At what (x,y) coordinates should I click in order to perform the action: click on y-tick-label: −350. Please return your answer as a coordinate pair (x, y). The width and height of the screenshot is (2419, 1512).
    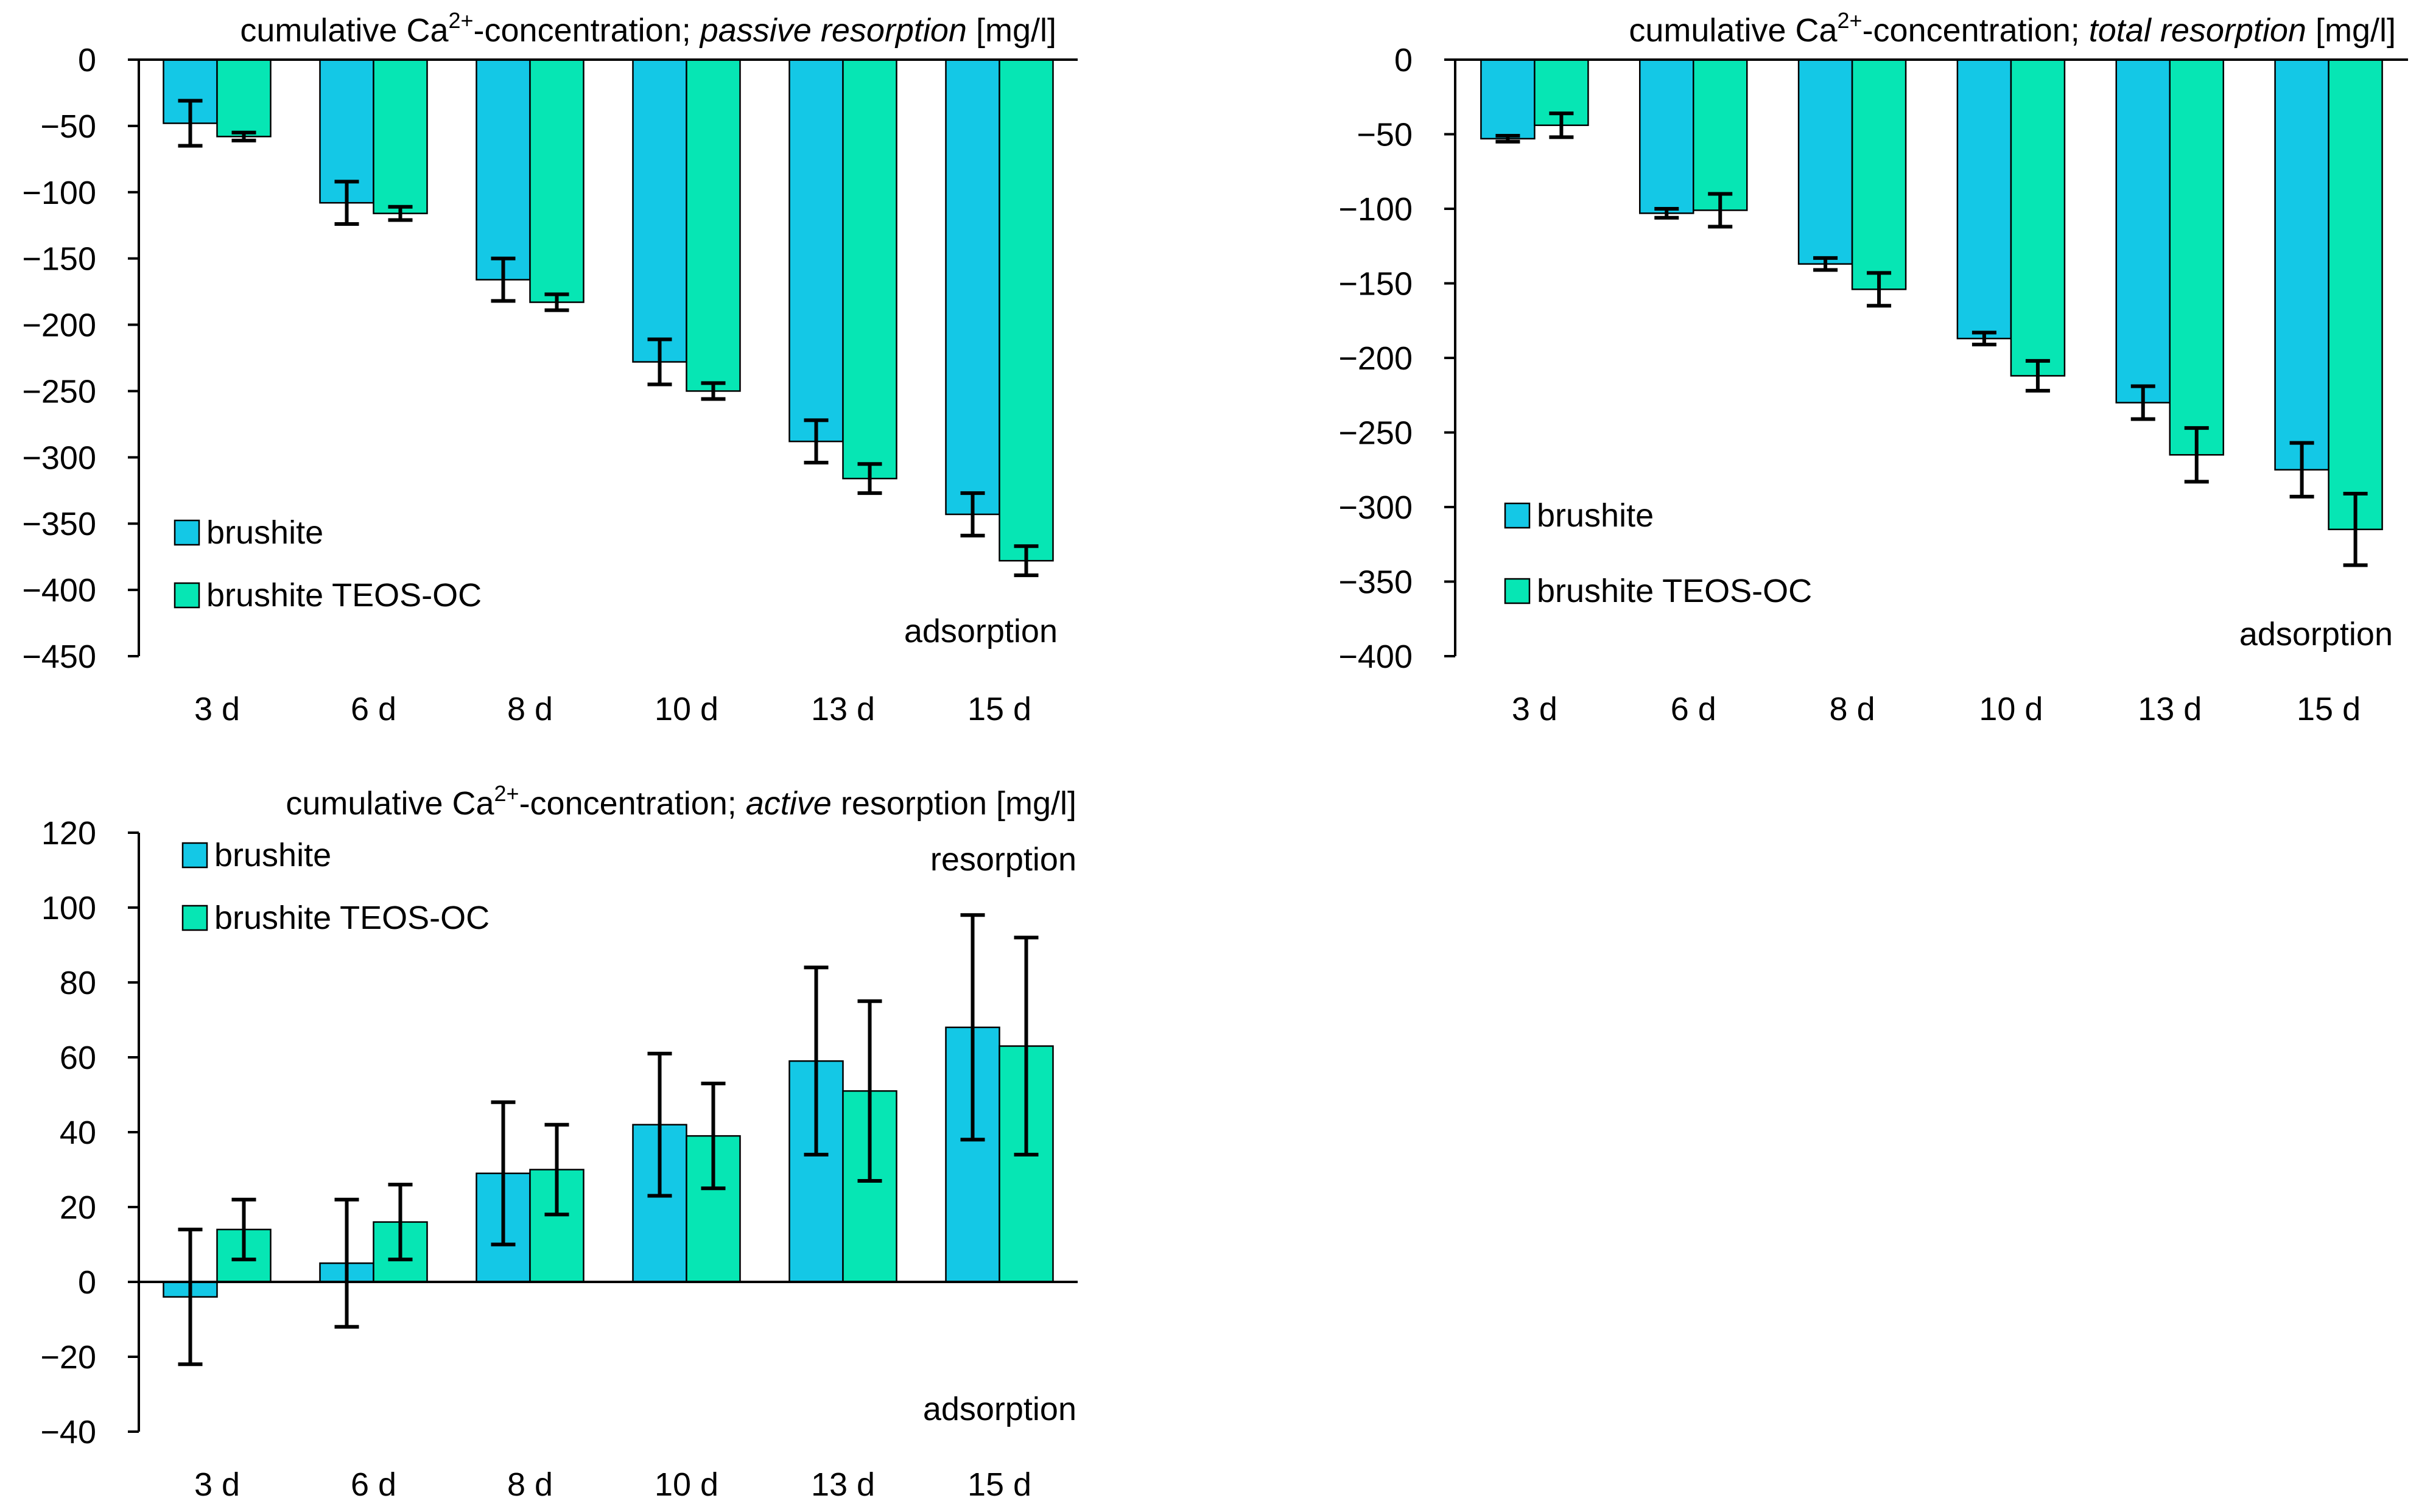
    Looking at the image, I should click on (1376, 582).